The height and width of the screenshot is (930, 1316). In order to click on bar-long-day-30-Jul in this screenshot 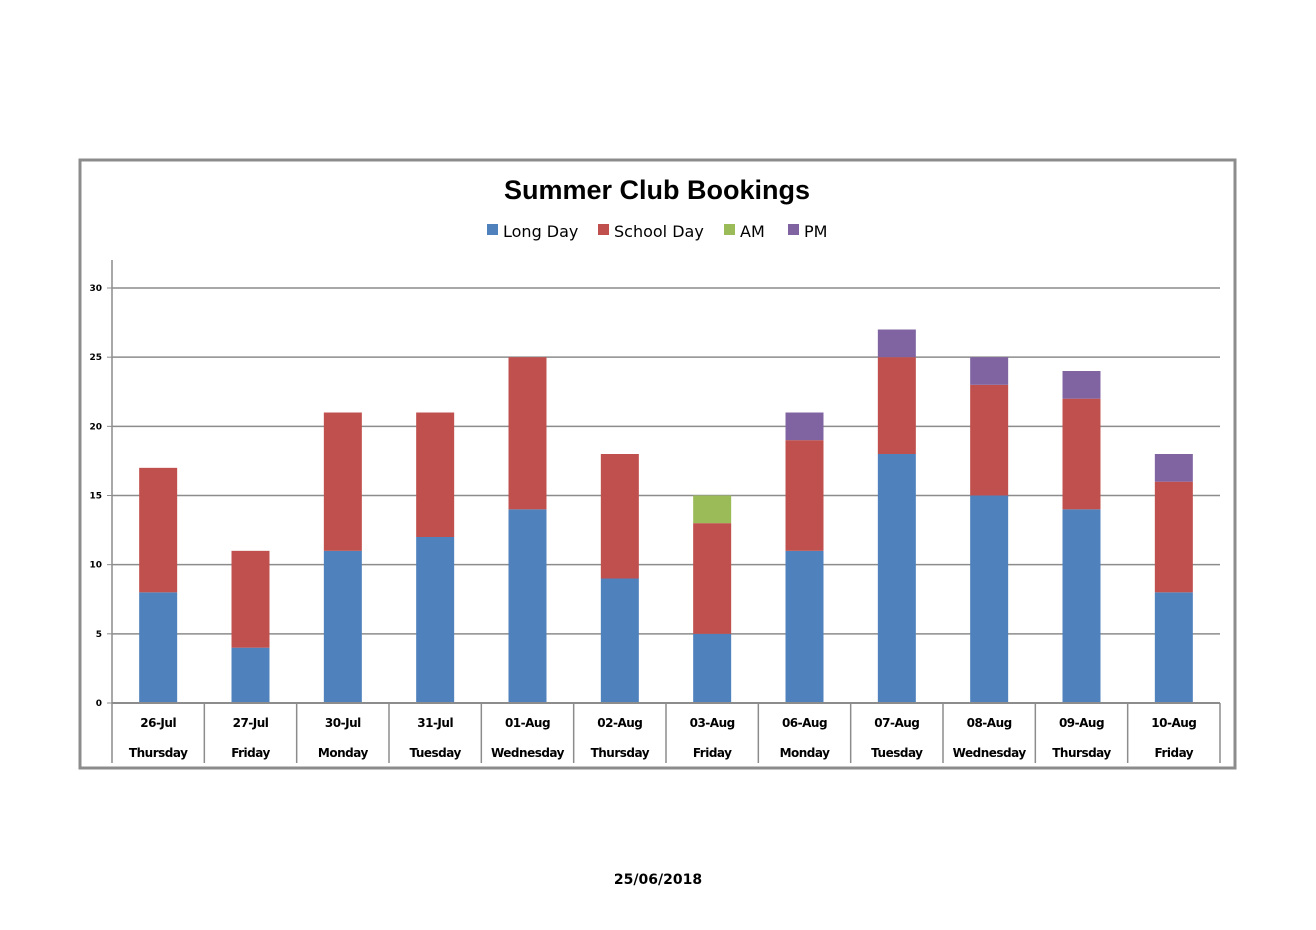, I will do `click(342, 626)`.